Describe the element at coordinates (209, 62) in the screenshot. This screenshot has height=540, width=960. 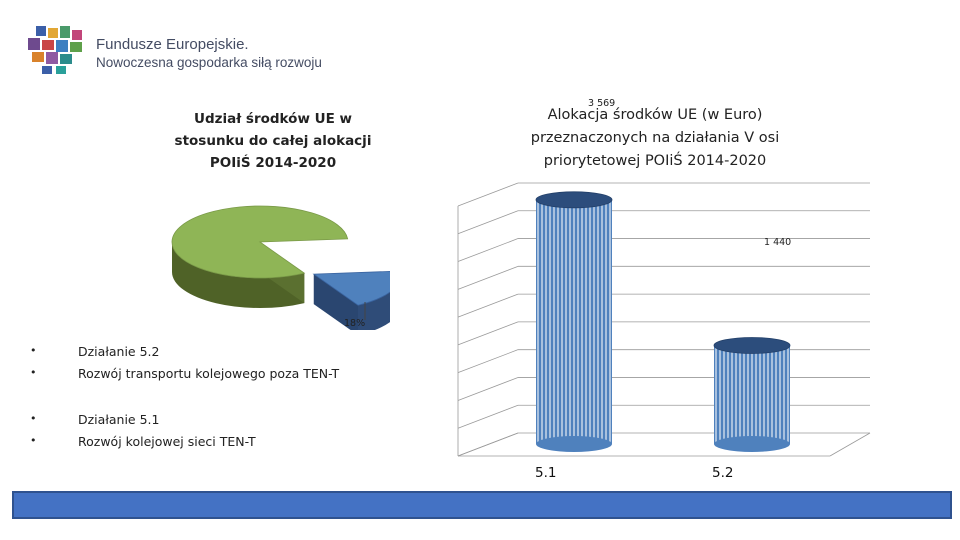
I see `logo-line-2: Nowoczesna gospodarka siłą rozwoju` at that location.